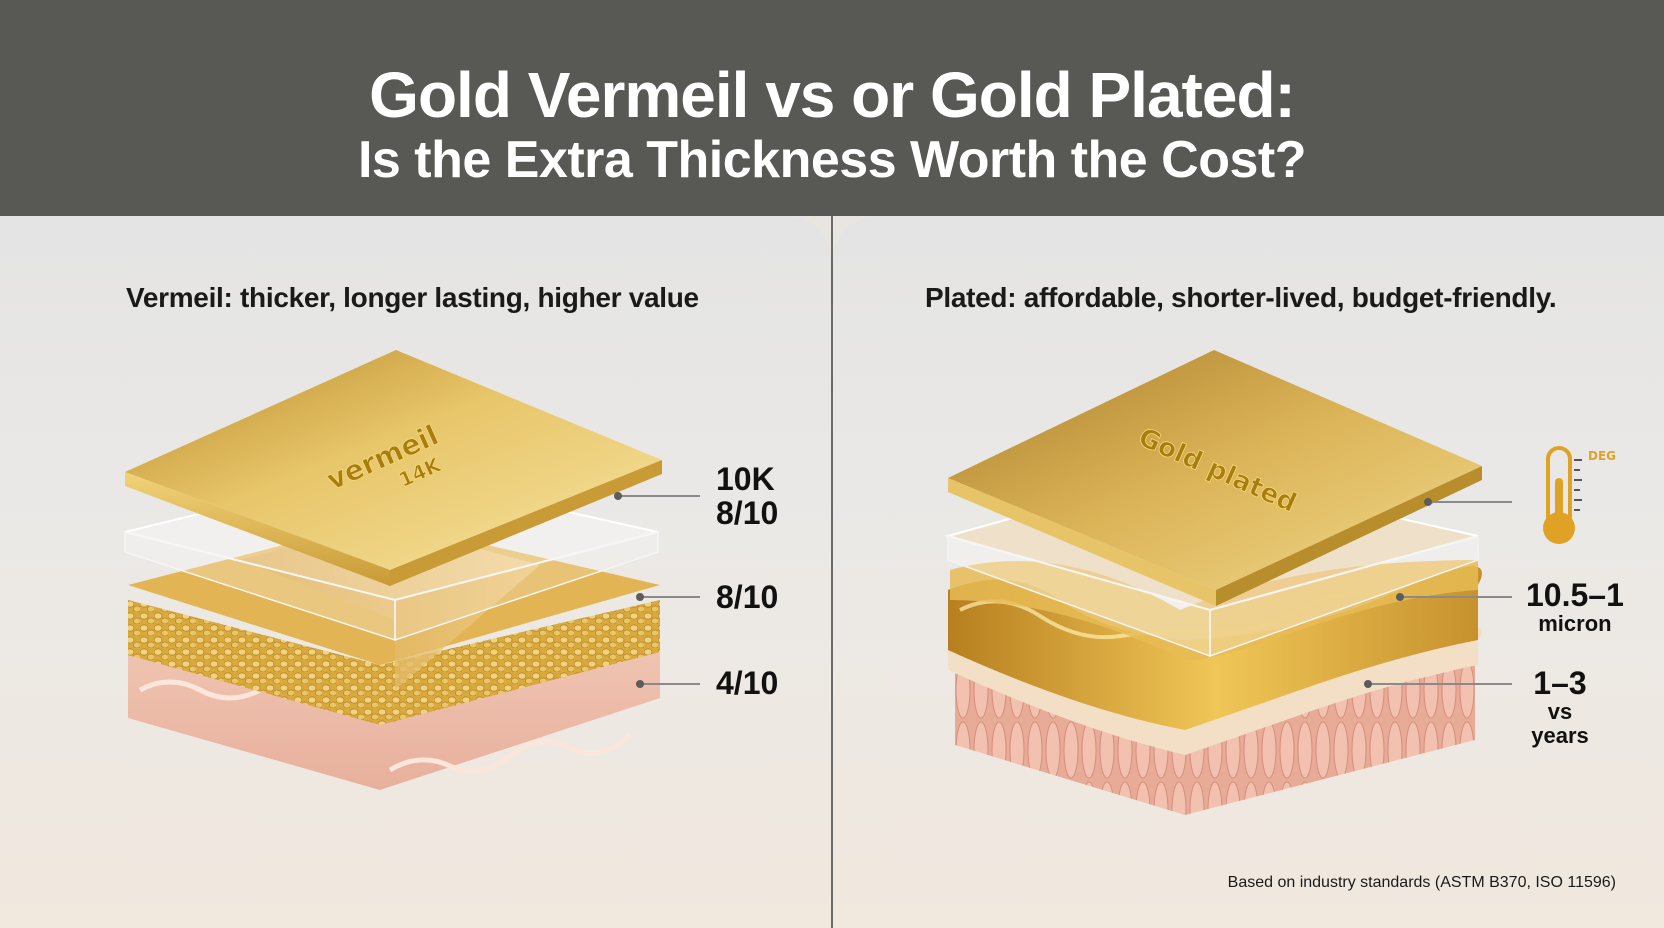 This screenshot has height=928, width=1664. Describe the element at coordinates (1215, 691) in the screenshot. I see `cream-layer` at that location.